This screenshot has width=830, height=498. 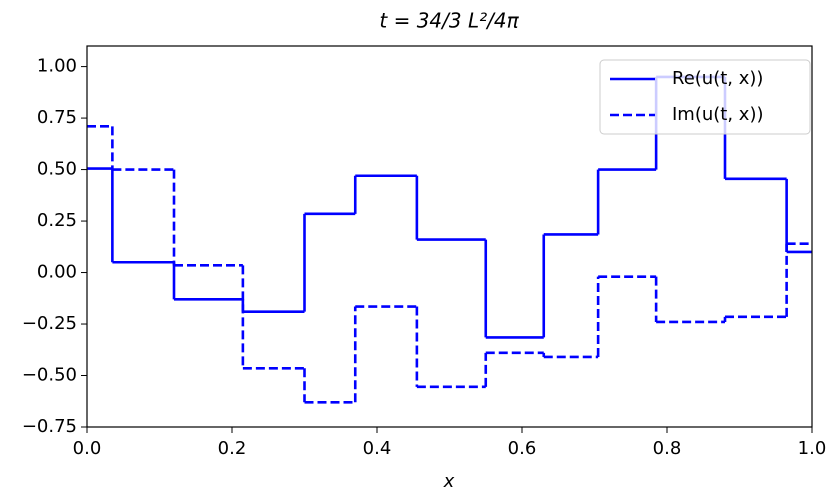 What do you see at coordinates (49, 375) in the screenshot?
I see `y-tick-label: −0.50` at bounding box center [49, 375].